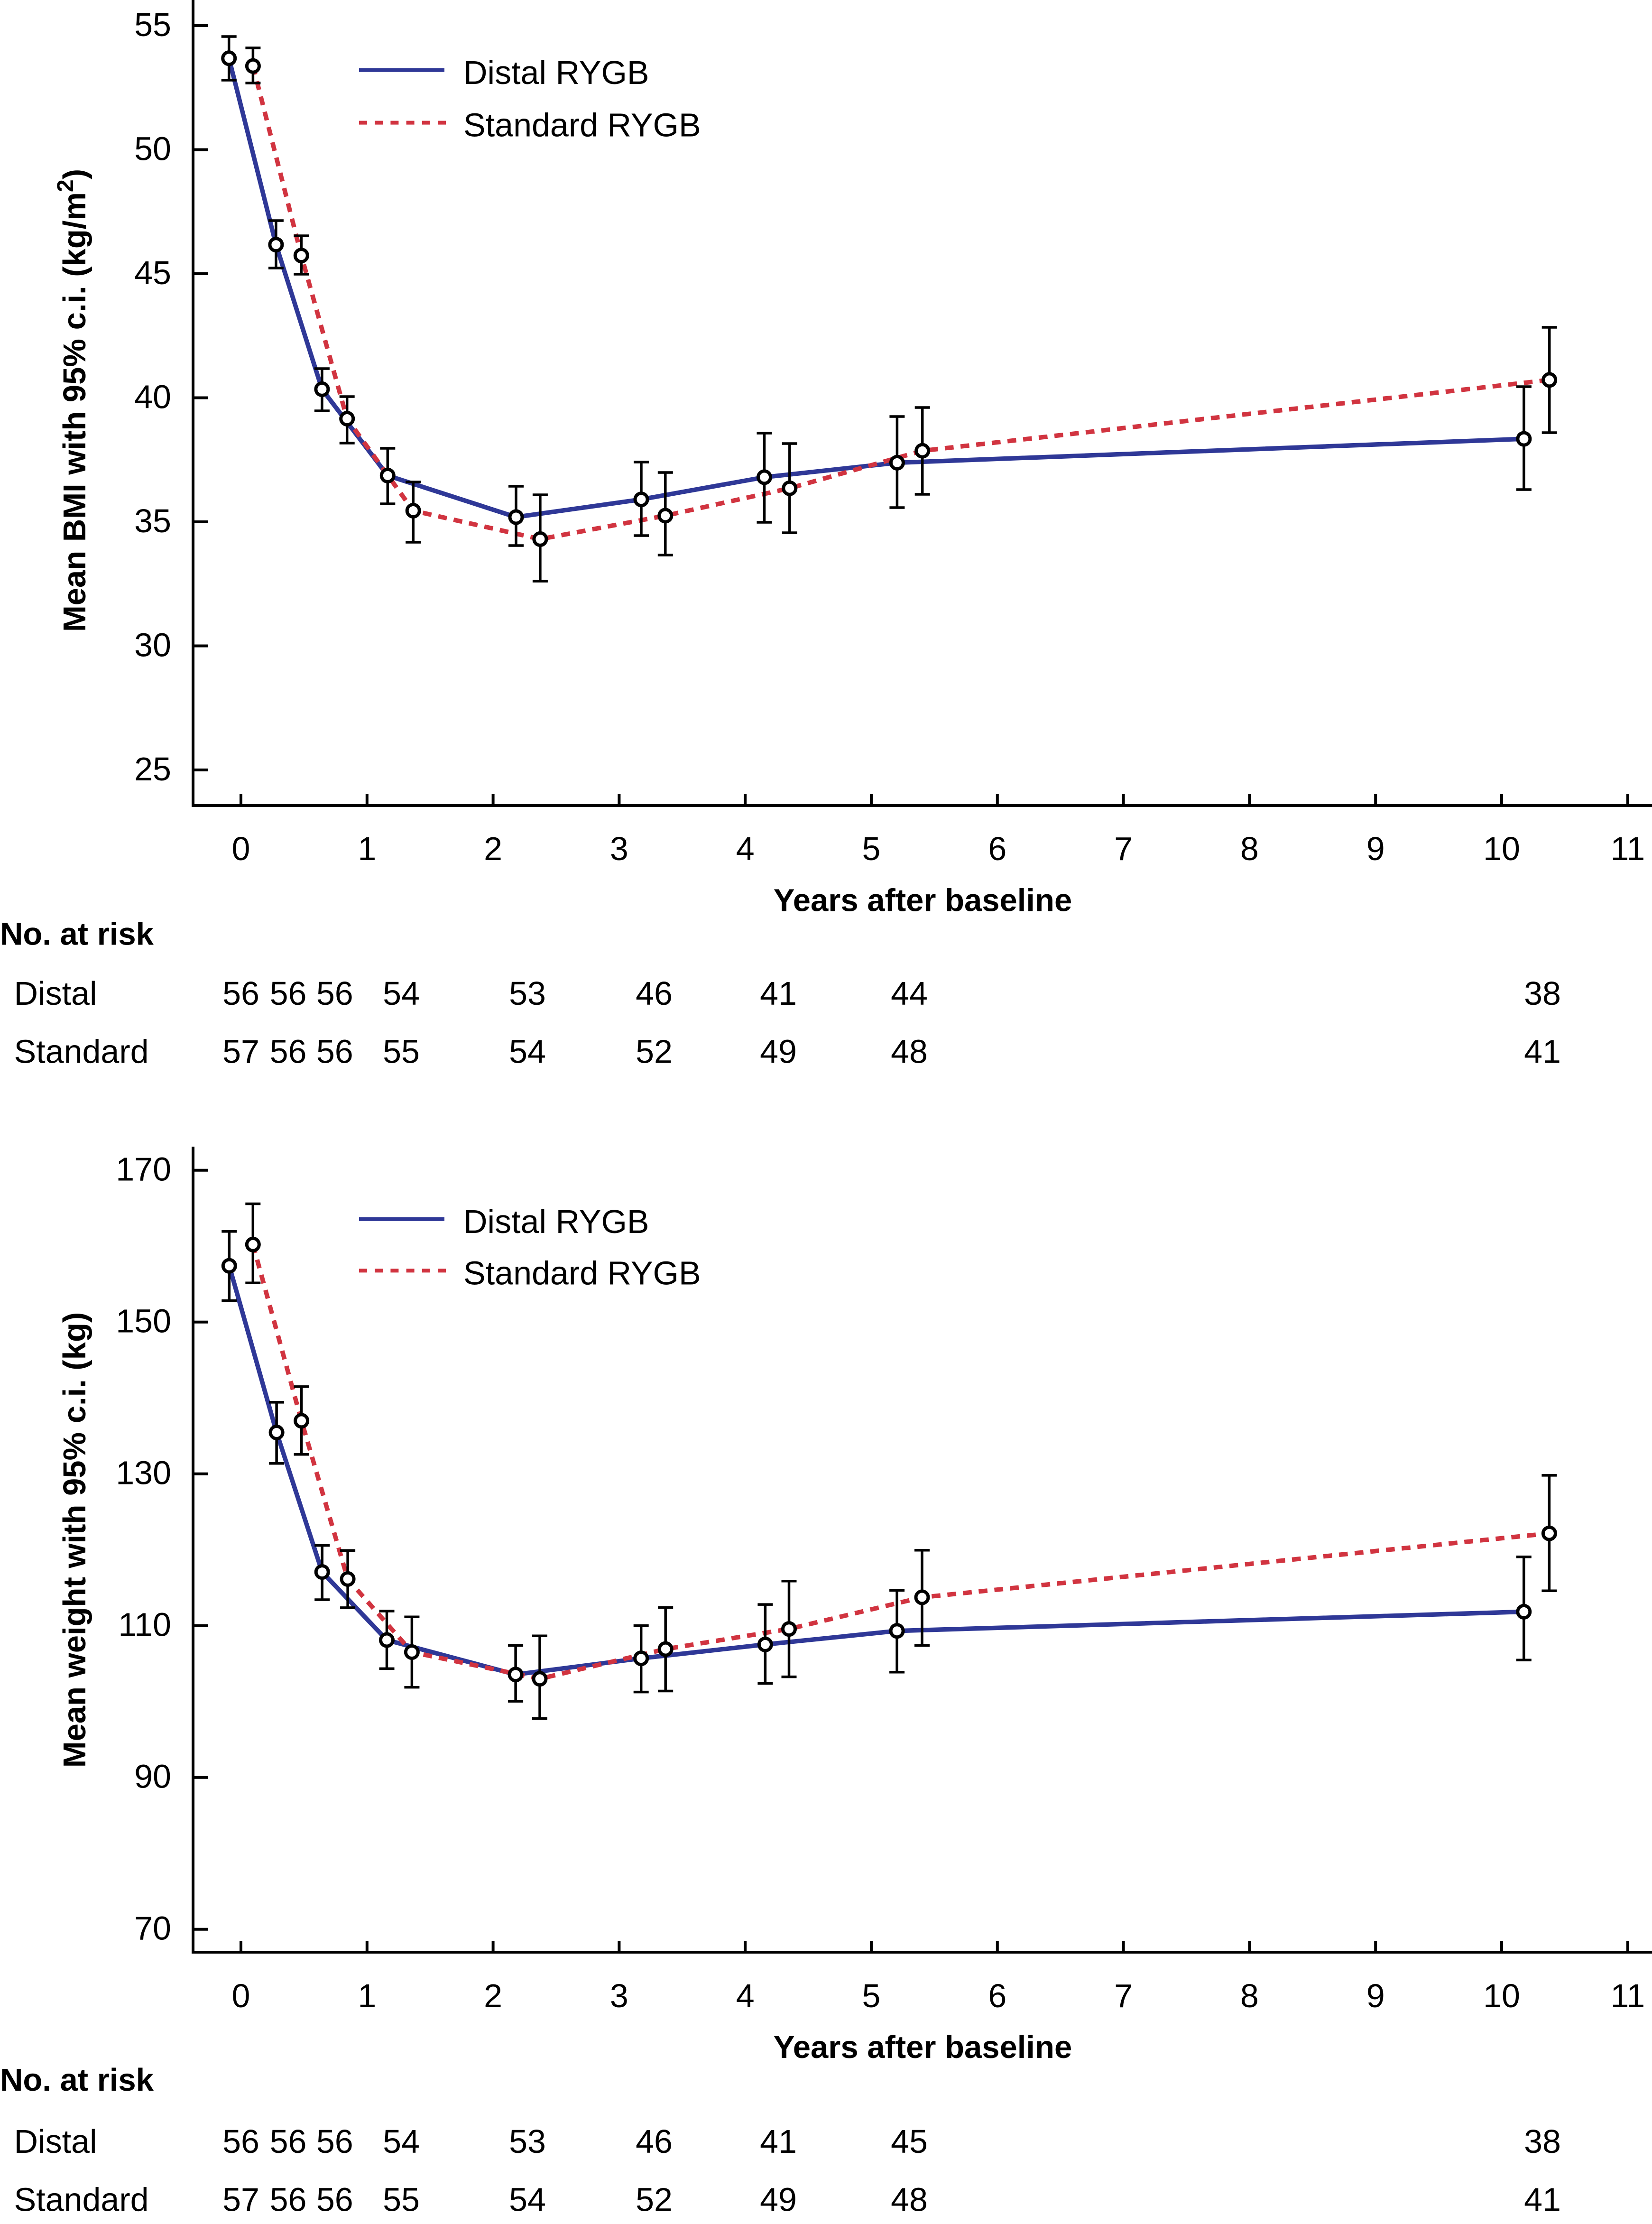 The height and width of the screenshot is (2224, 1652). I want to click on svg-text: 40, so click(153, 398).